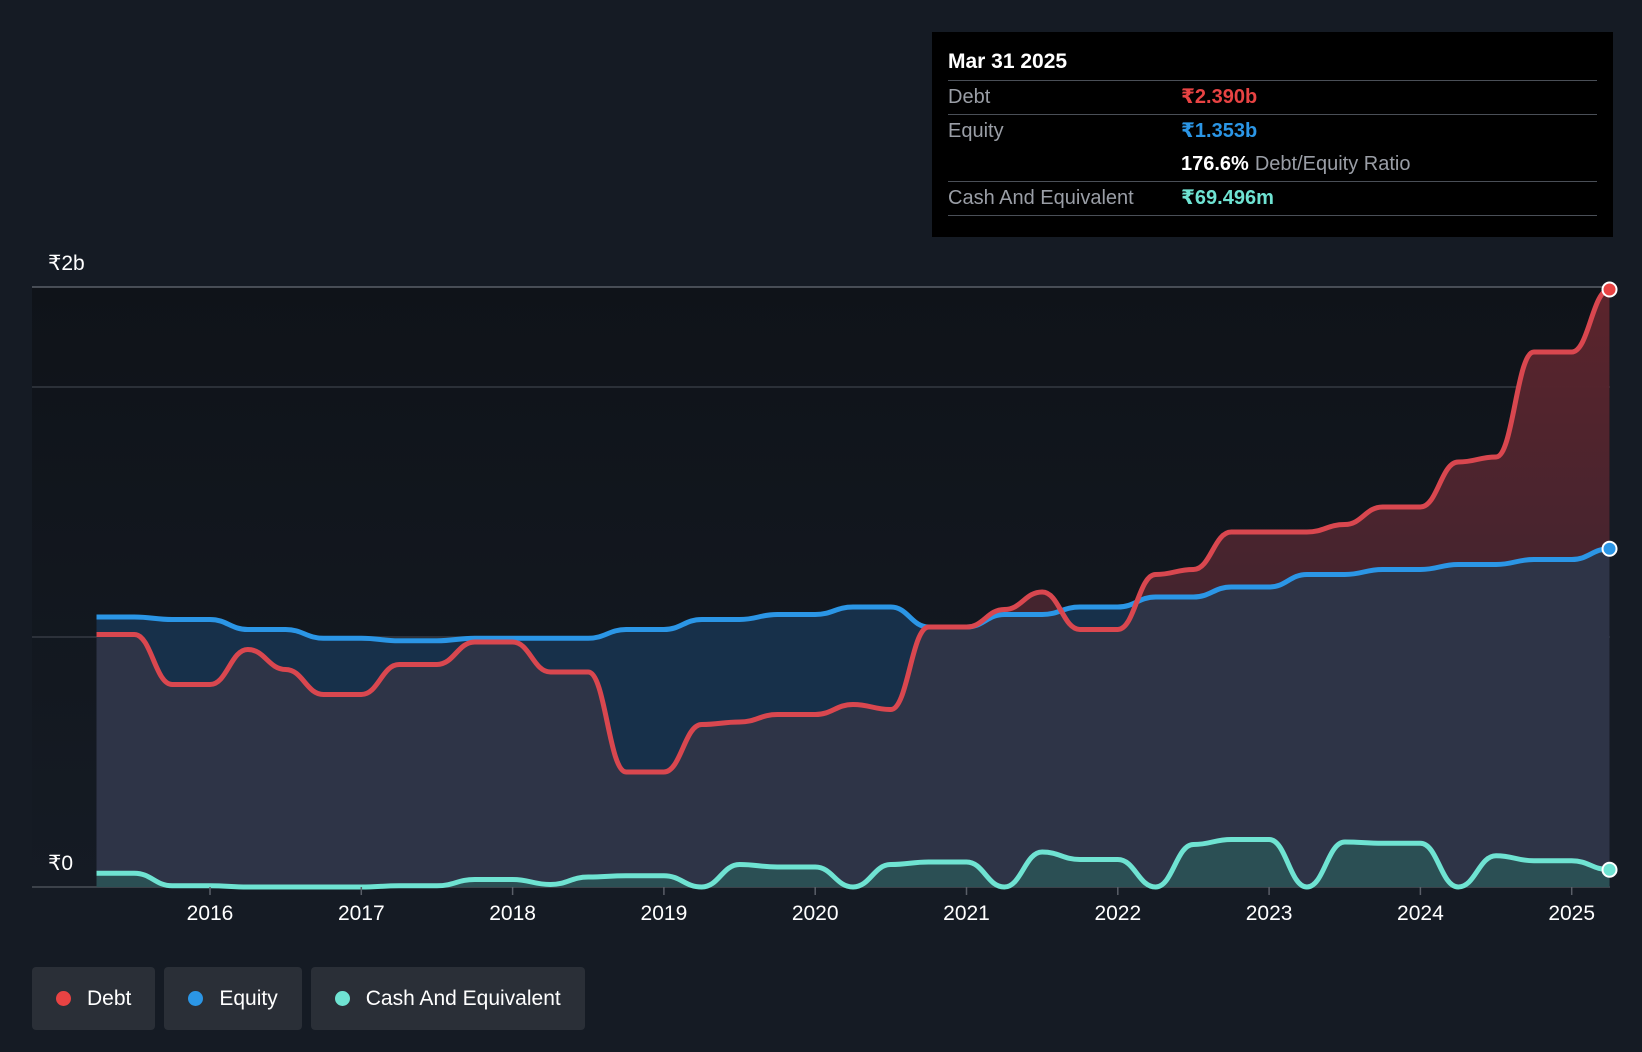  I want to click on debt-end-marker, so click(1609, 289).